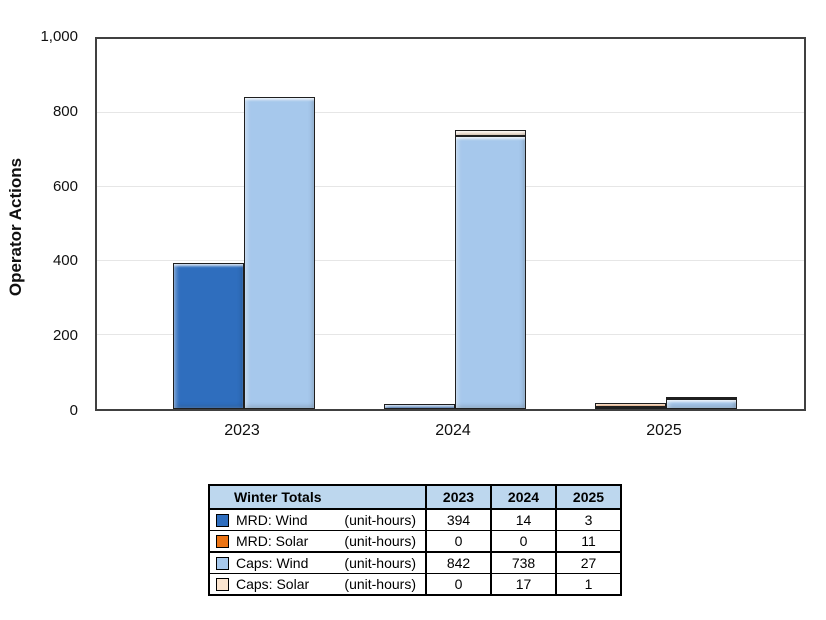 The image size is (826, 620). What do you see at coordinates (65, 261) in the screenshot?
I see `y-tick-label: 400` at bounding box center [65, 261].